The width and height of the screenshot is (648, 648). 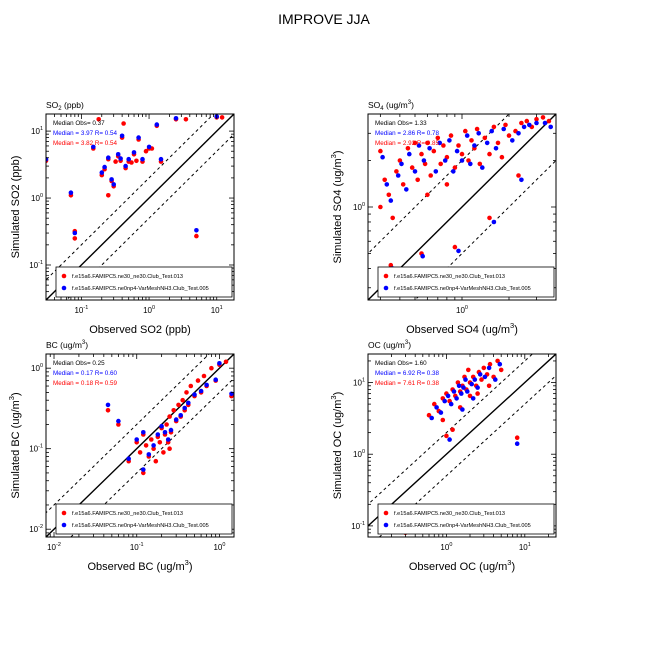 I want to click on stat-sim2: Median = 3.97 R= 0.54, so click(x=85, y=133).